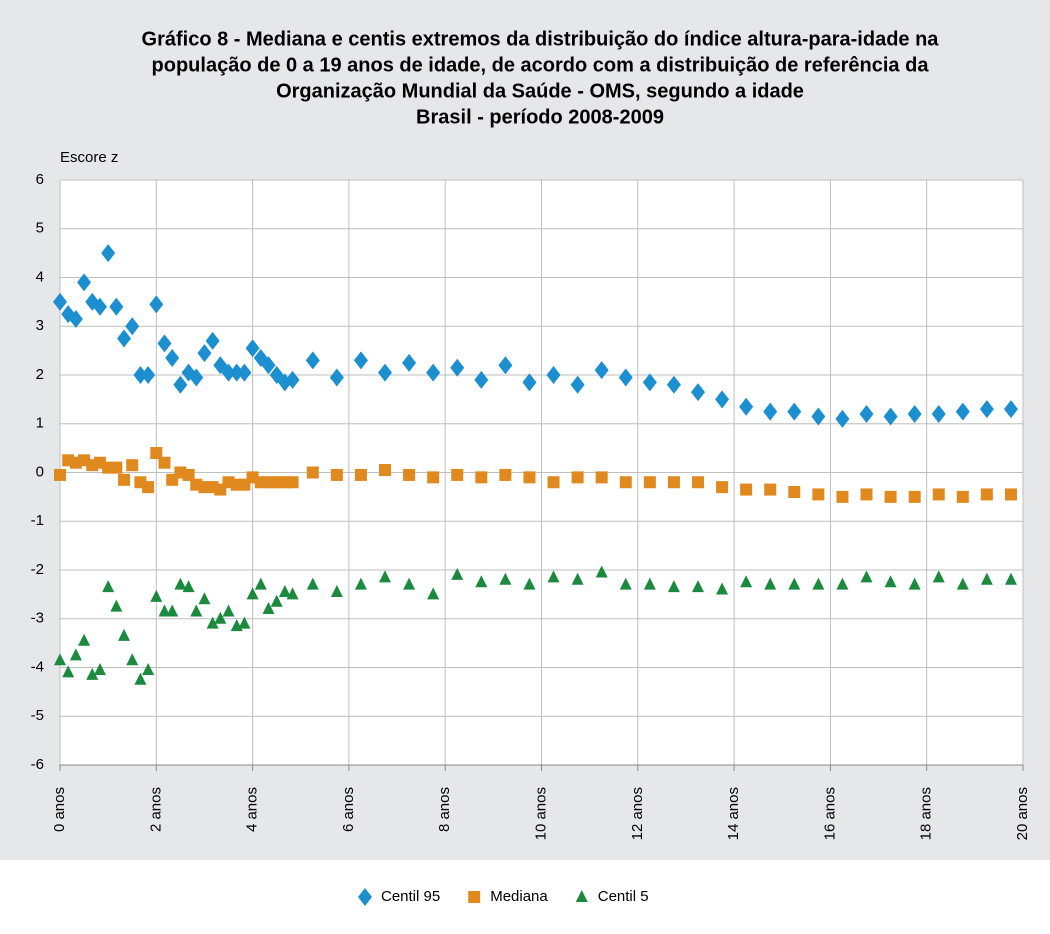  What do you see at coordinates (540, 813) in the screenshot?
I see `x-tick-label: 10 anos` at bounding box center [540, 813].